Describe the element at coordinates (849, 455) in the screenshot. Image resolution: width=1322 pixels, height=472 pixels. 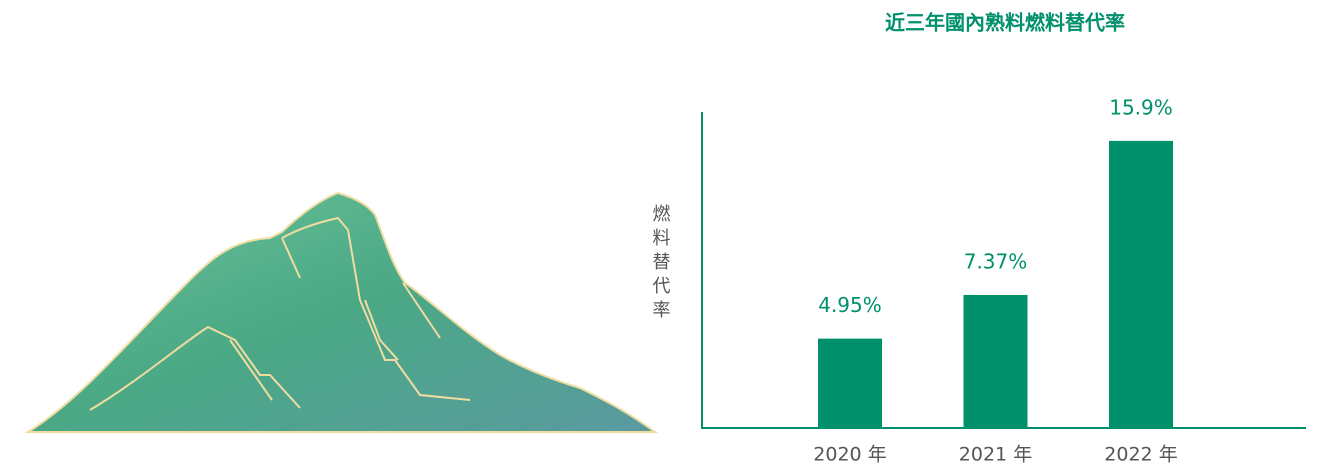
I see `x-tick-label: 2020 年` at that location.